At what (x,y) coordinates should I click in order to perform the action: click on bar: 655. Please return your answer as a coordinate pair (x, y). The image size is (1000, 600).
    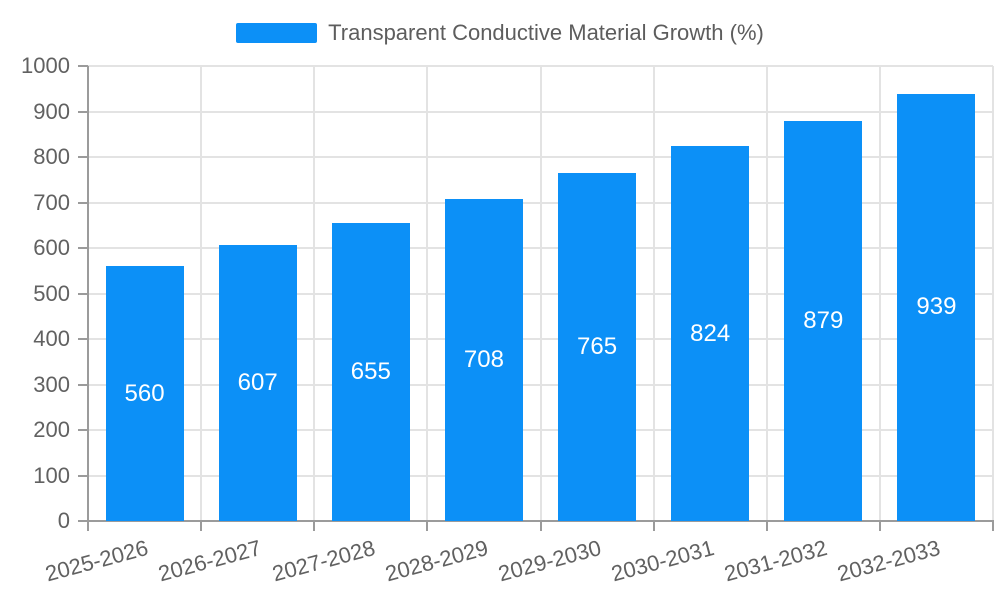
    Looking at the image, I should click on (370, 371).